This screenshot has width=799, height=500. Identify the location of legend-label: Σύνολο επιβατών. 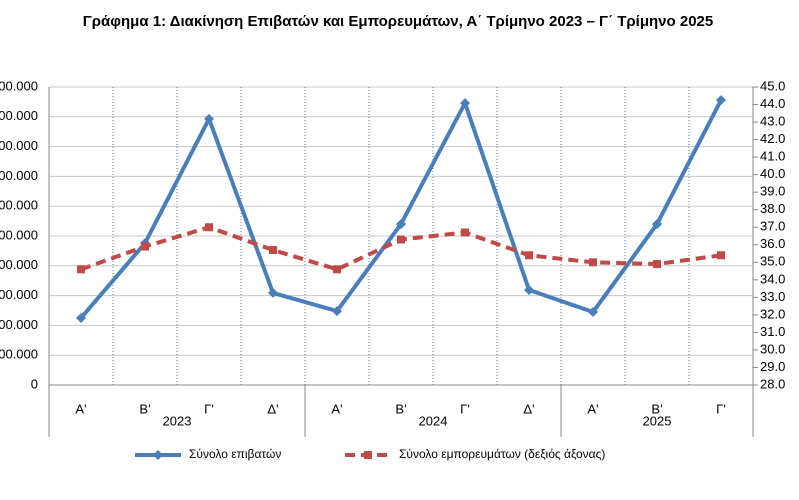
(235, 454).